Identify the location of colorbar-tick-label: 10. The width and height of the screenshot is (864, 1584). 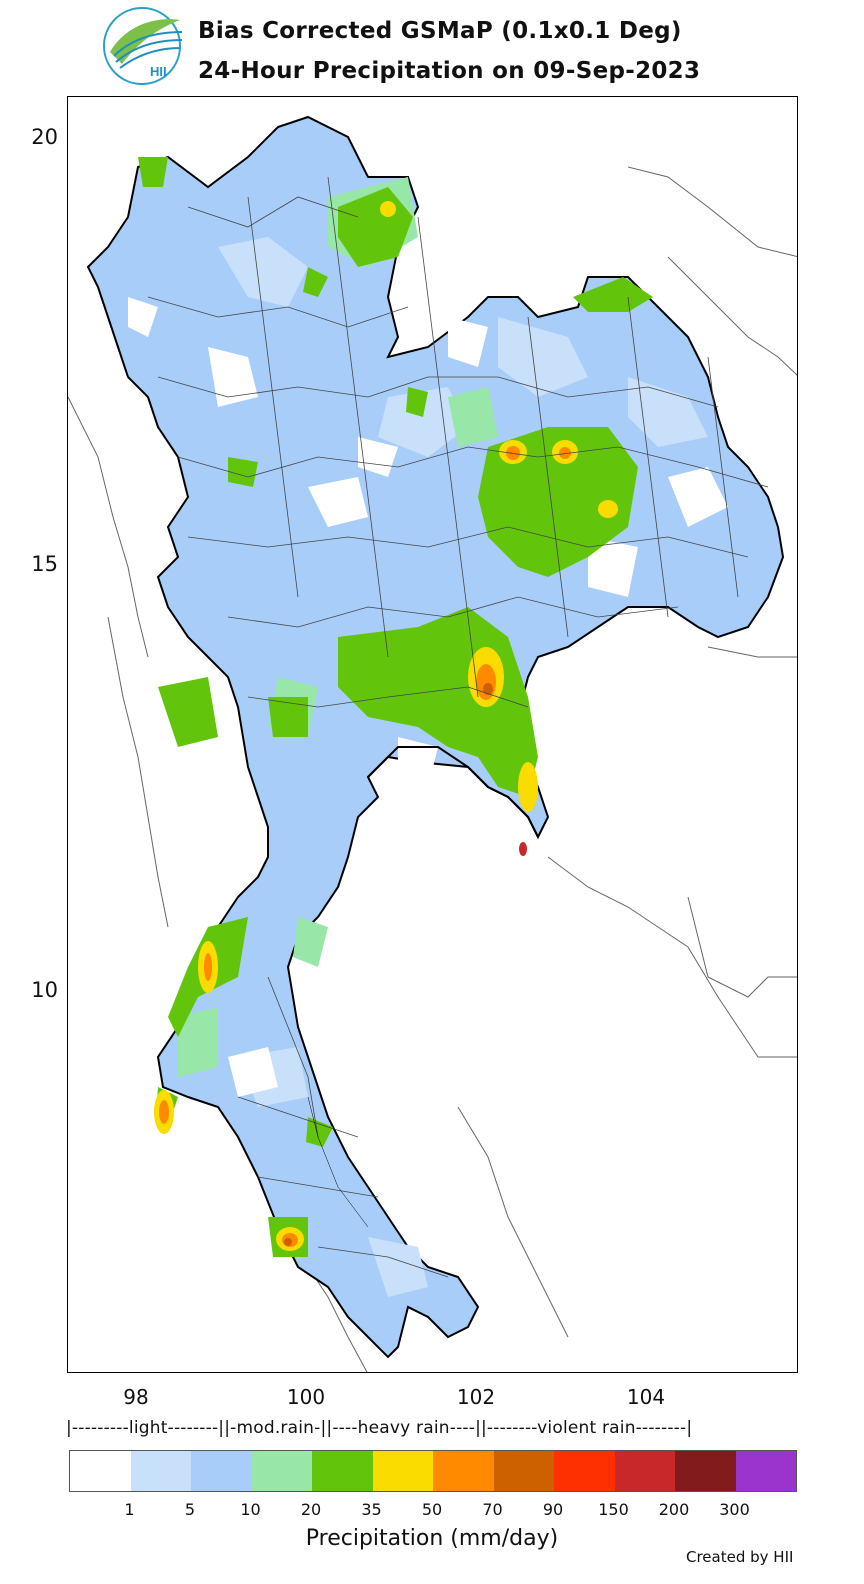
(250, 1509).